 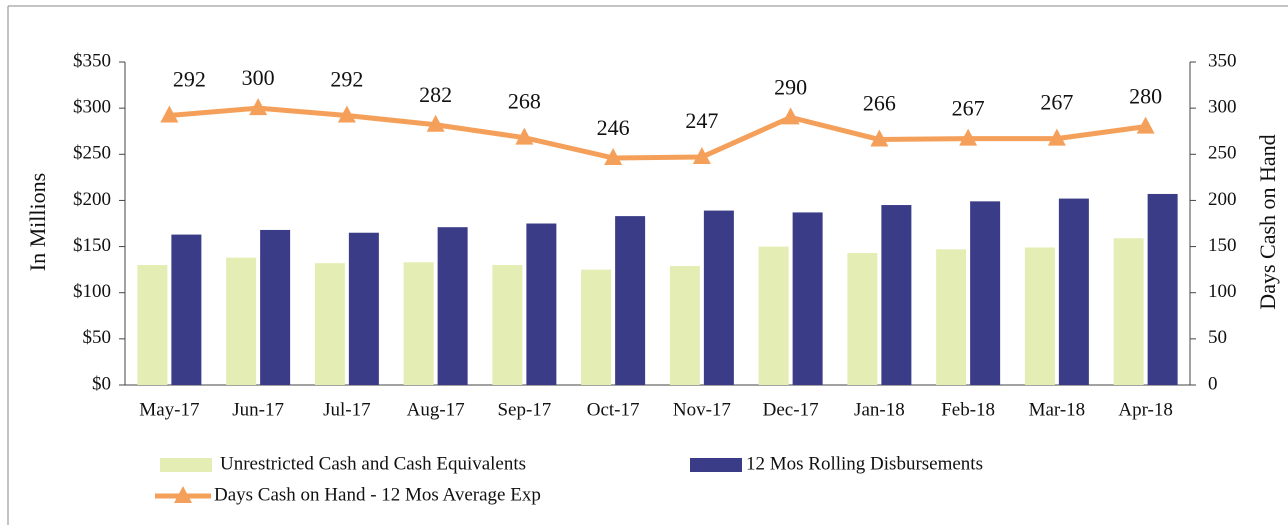 I want to click on x-tick-label: May-17, so click(x=169, y=409).